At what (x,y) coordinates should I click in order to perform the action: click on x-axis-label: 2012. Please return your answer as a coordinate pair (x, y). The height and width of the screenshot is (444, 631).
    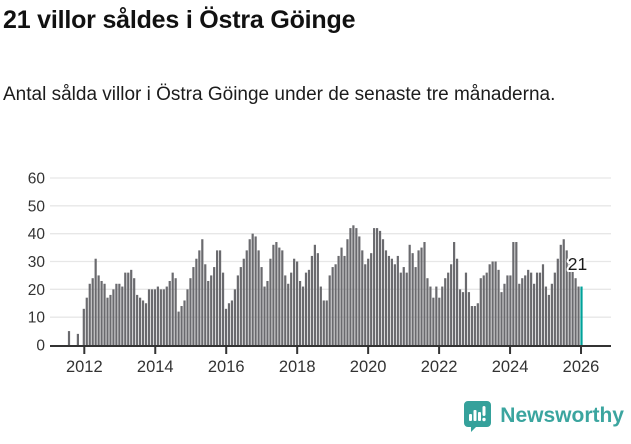
    Looking at the image, I should click on (84, 367).